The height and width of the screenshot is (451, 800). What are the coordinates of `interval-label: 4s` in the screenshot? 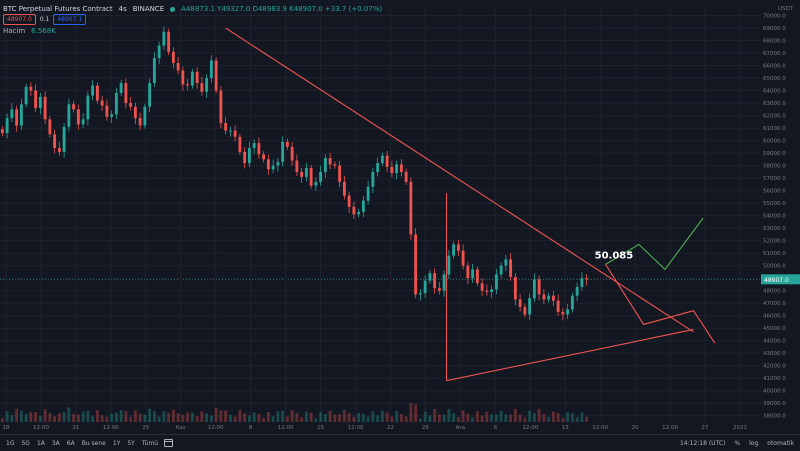 It's located at (122, 9).